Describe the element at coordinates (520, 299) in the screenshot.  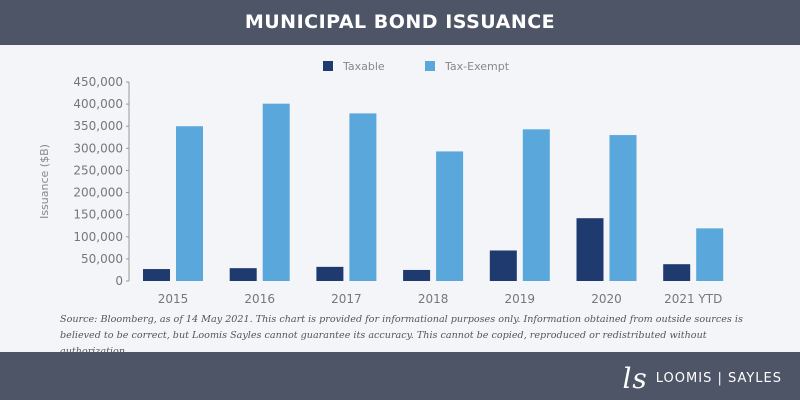
I see `x-tick-label: 2019` at that location.